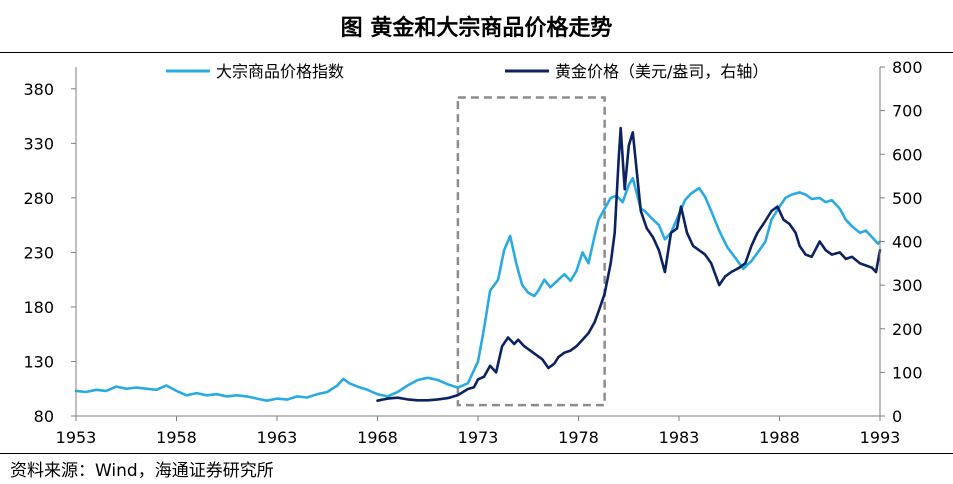 The width and height of the screenshot is (953, 484). Describe the element at coordinates (907, 198) in the screenshot. I see `right-y-tick-label: 500` at that location.